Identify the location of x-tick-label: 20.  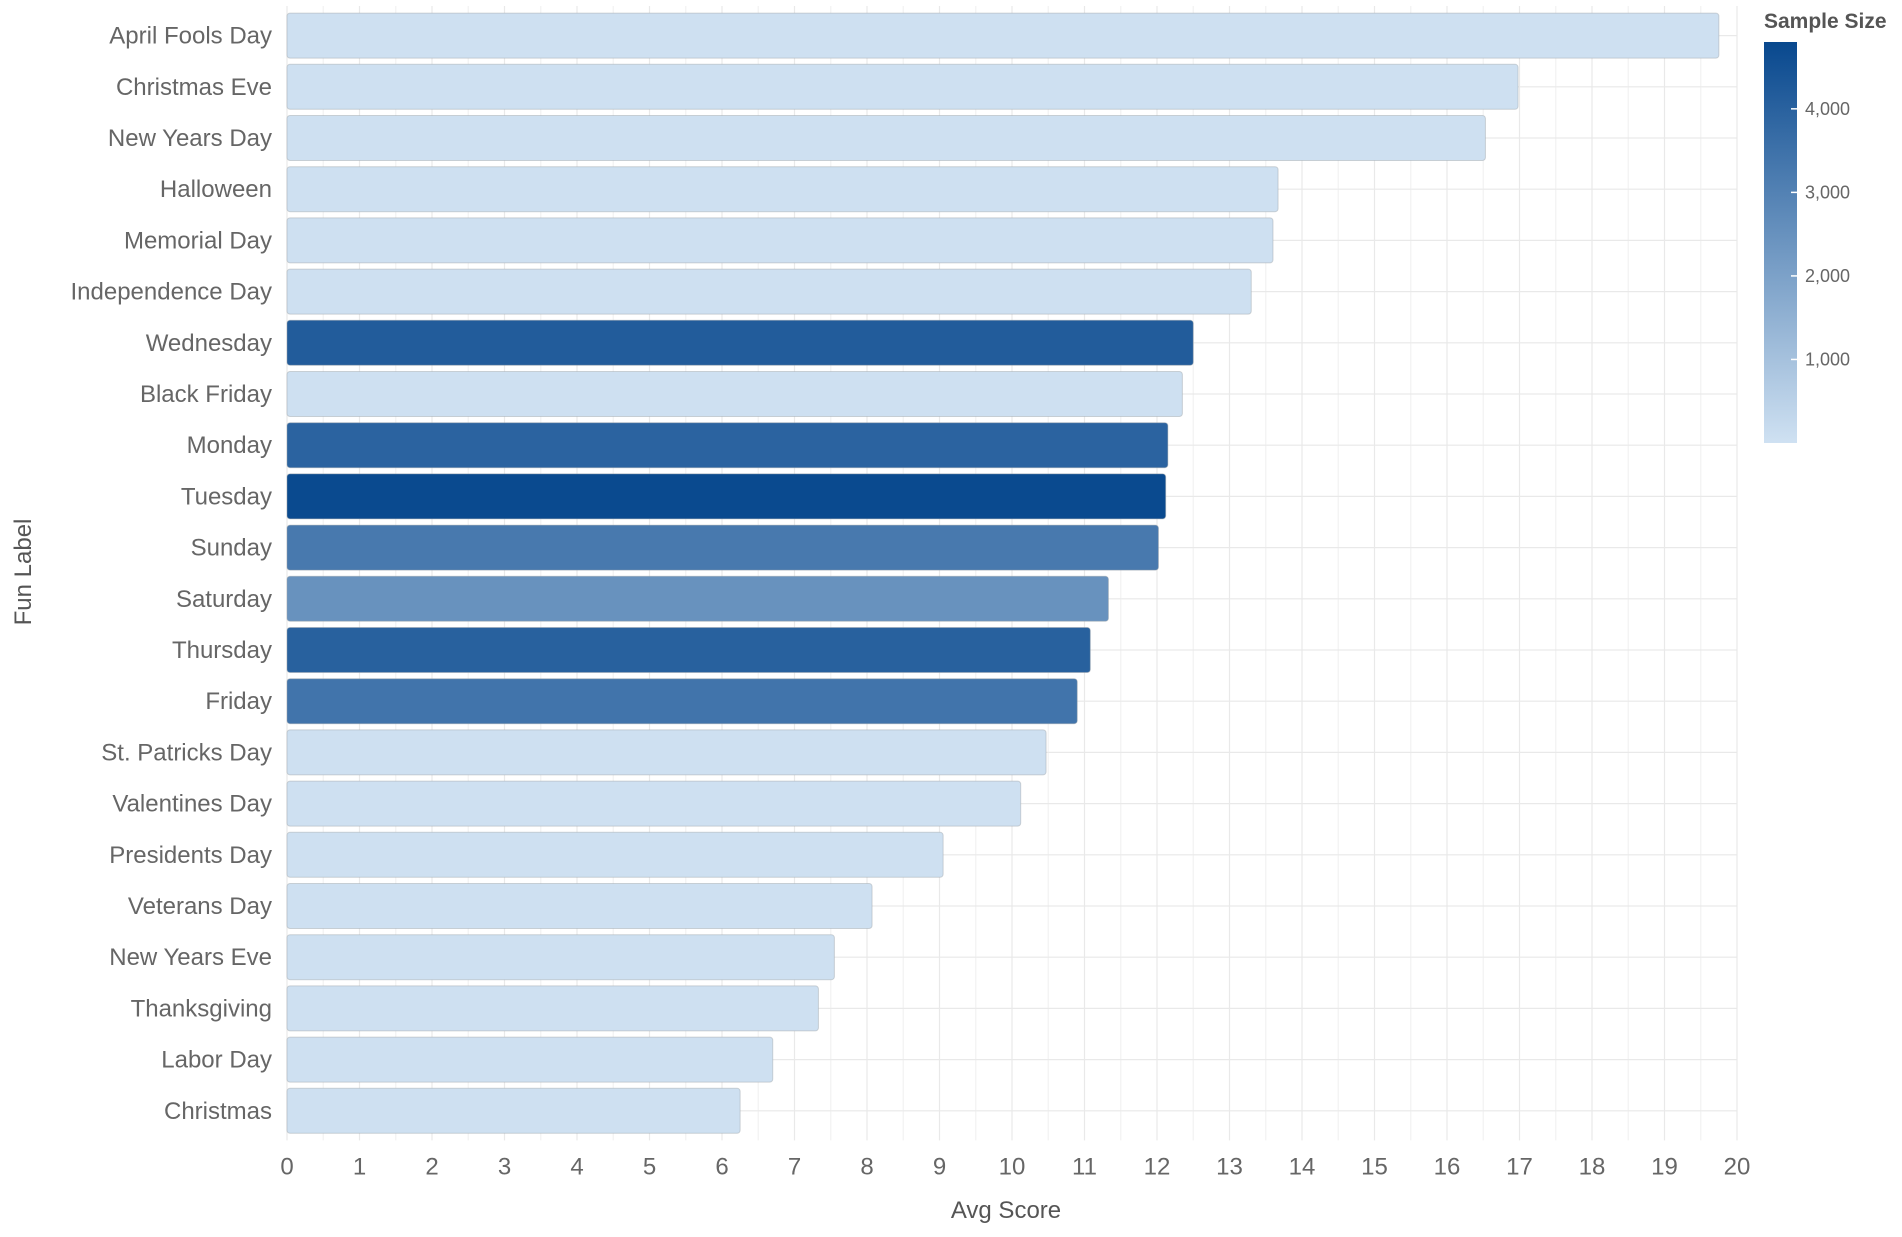
(1737, 1166).